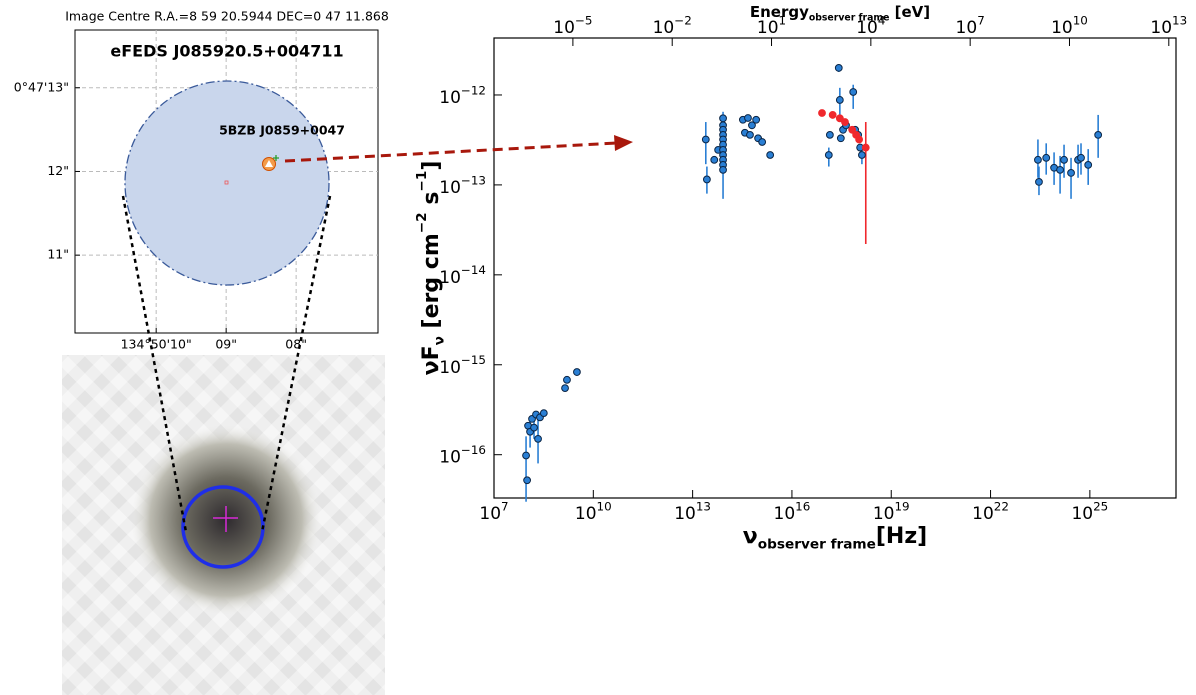  I want to click on label-part: −2, so click(422, 222).